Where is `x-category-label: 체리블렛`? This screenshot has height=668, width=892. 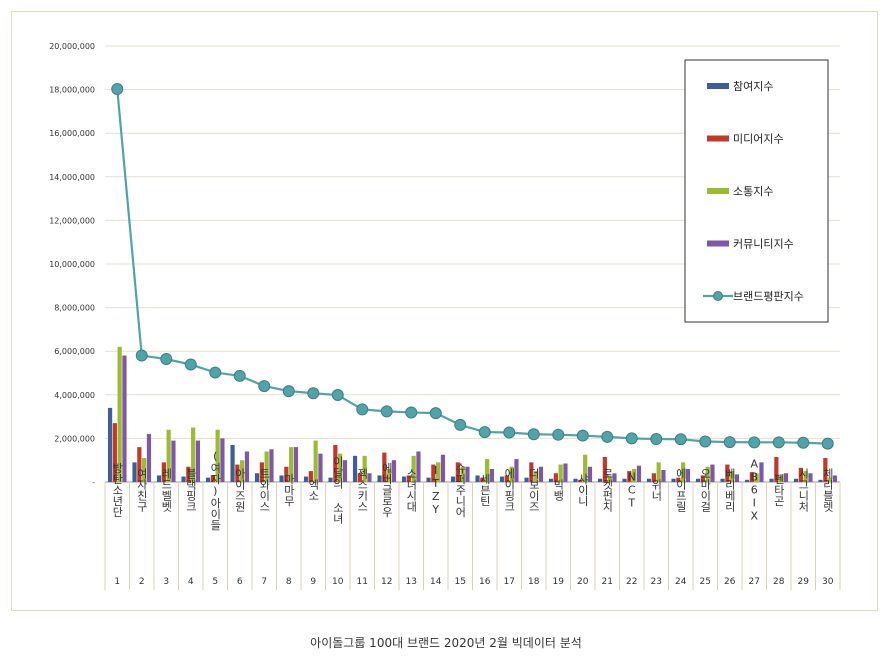
x-category-label: 체리블렛 is located at coordinates (827, 490).